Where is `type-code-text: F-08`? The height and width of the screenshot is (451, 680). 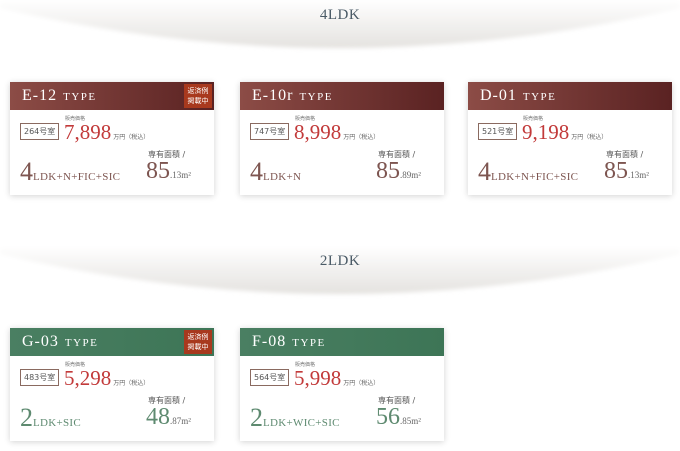
type-code-text: F-08 is located at coordinates (269, 341).